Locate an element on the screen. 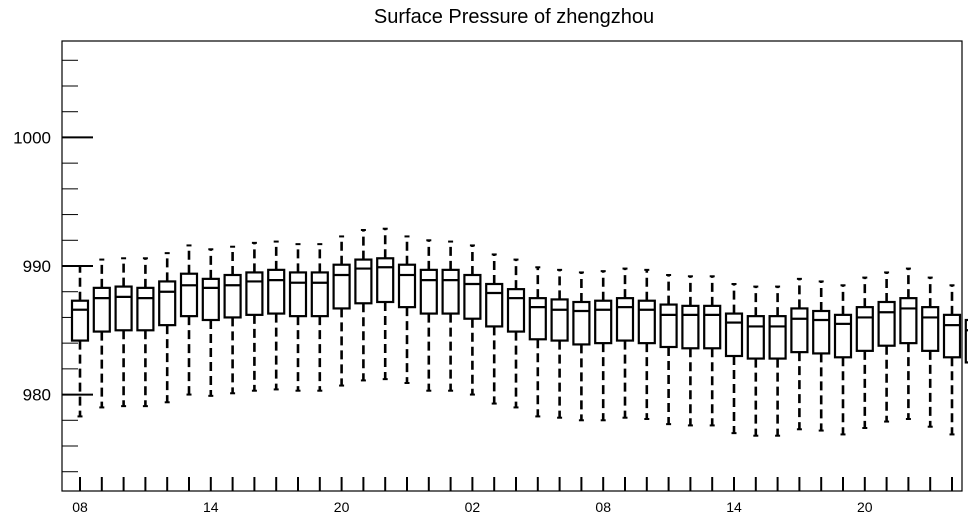 The image size is (968, 520). y-tick-label: 990 is located at coordinates (37, 266).